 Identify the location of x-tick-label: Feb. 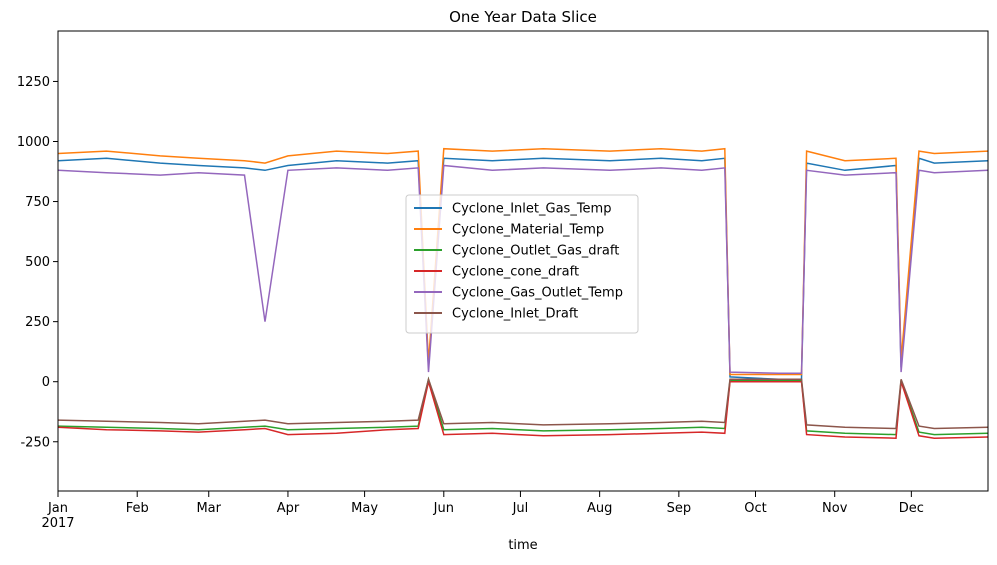
(137, 508).